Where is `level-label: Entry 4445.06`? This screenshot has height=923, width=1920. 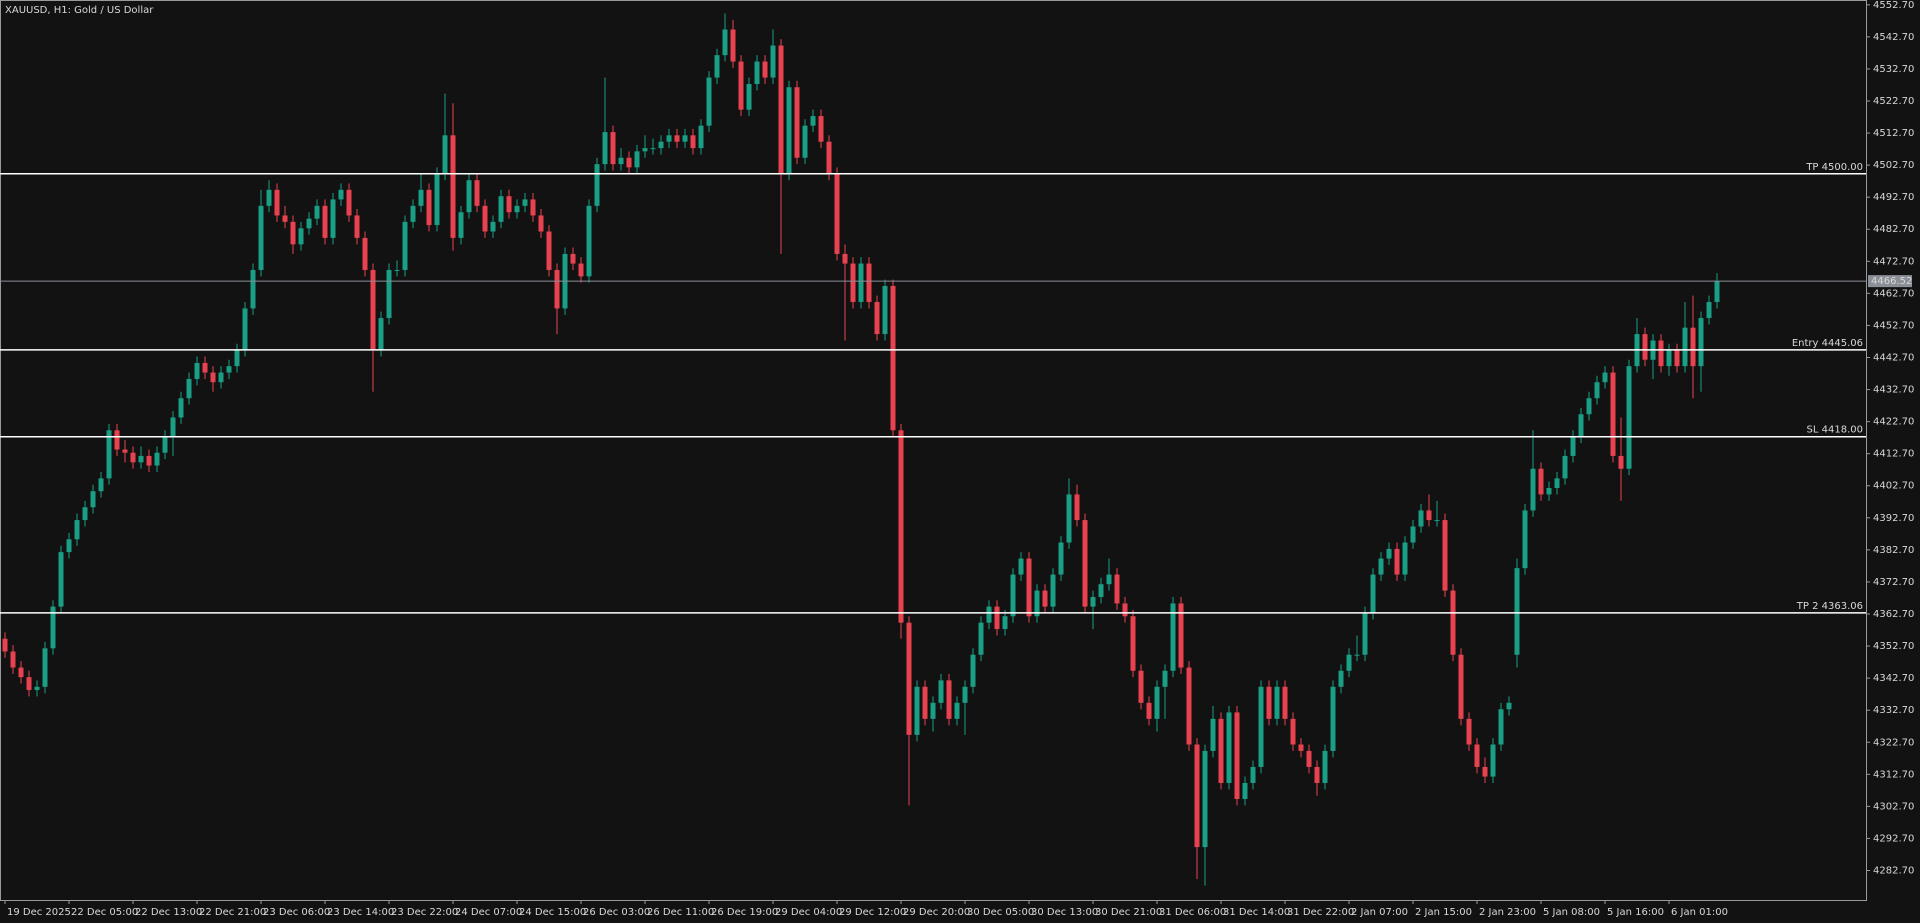
level-label: Entry 4445.06 is located at coordinates (1827, 343).